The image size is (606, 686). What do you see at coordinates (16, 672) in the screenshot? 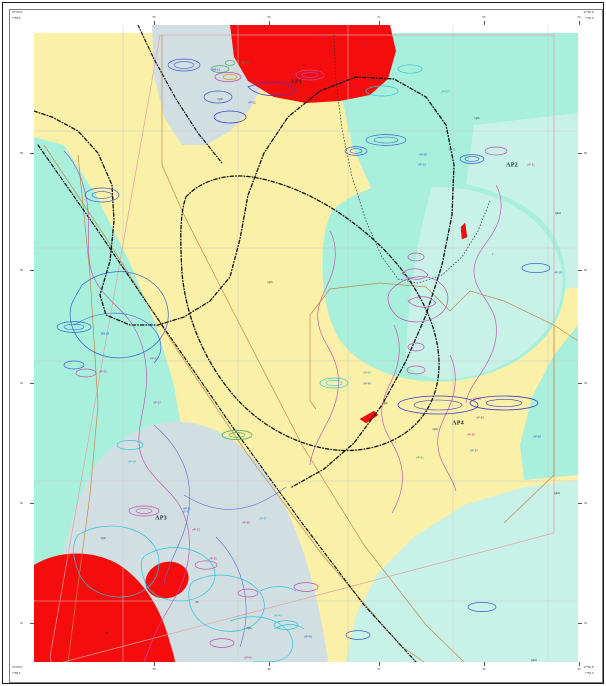
I see `corner-coordinate-bottom-left-lon: 7°58,4'` at bounding box center [16, 672].